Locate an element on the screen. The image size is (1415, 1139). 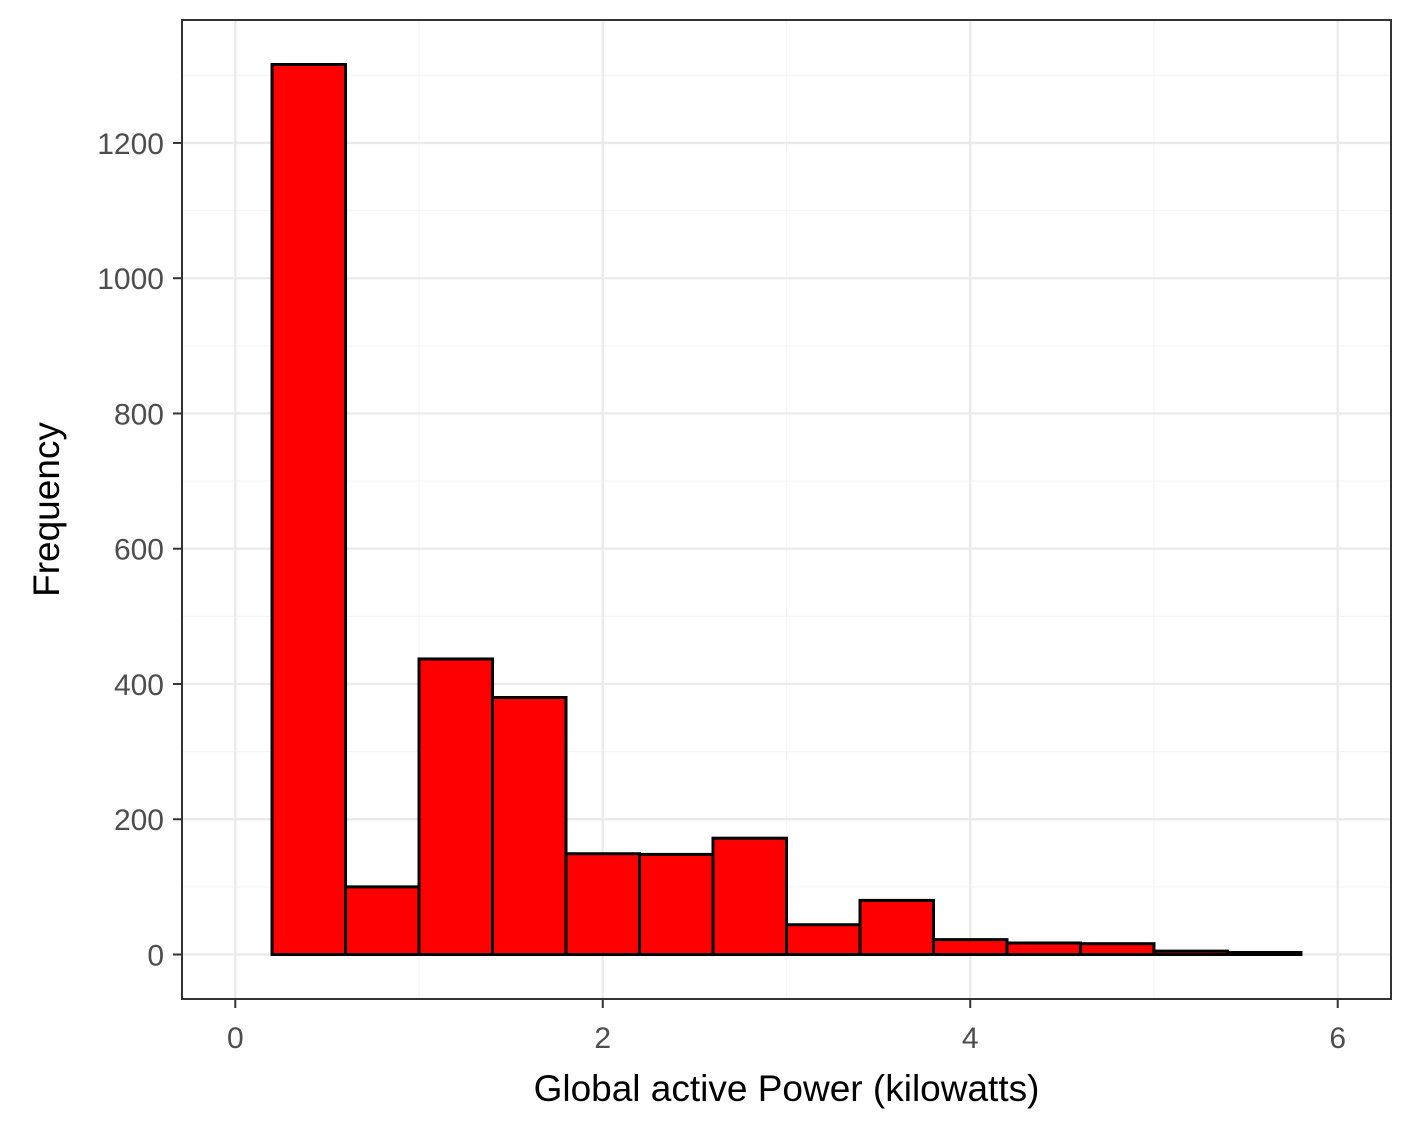
y-tick-label: 800 is located at coordinates (139, 414).